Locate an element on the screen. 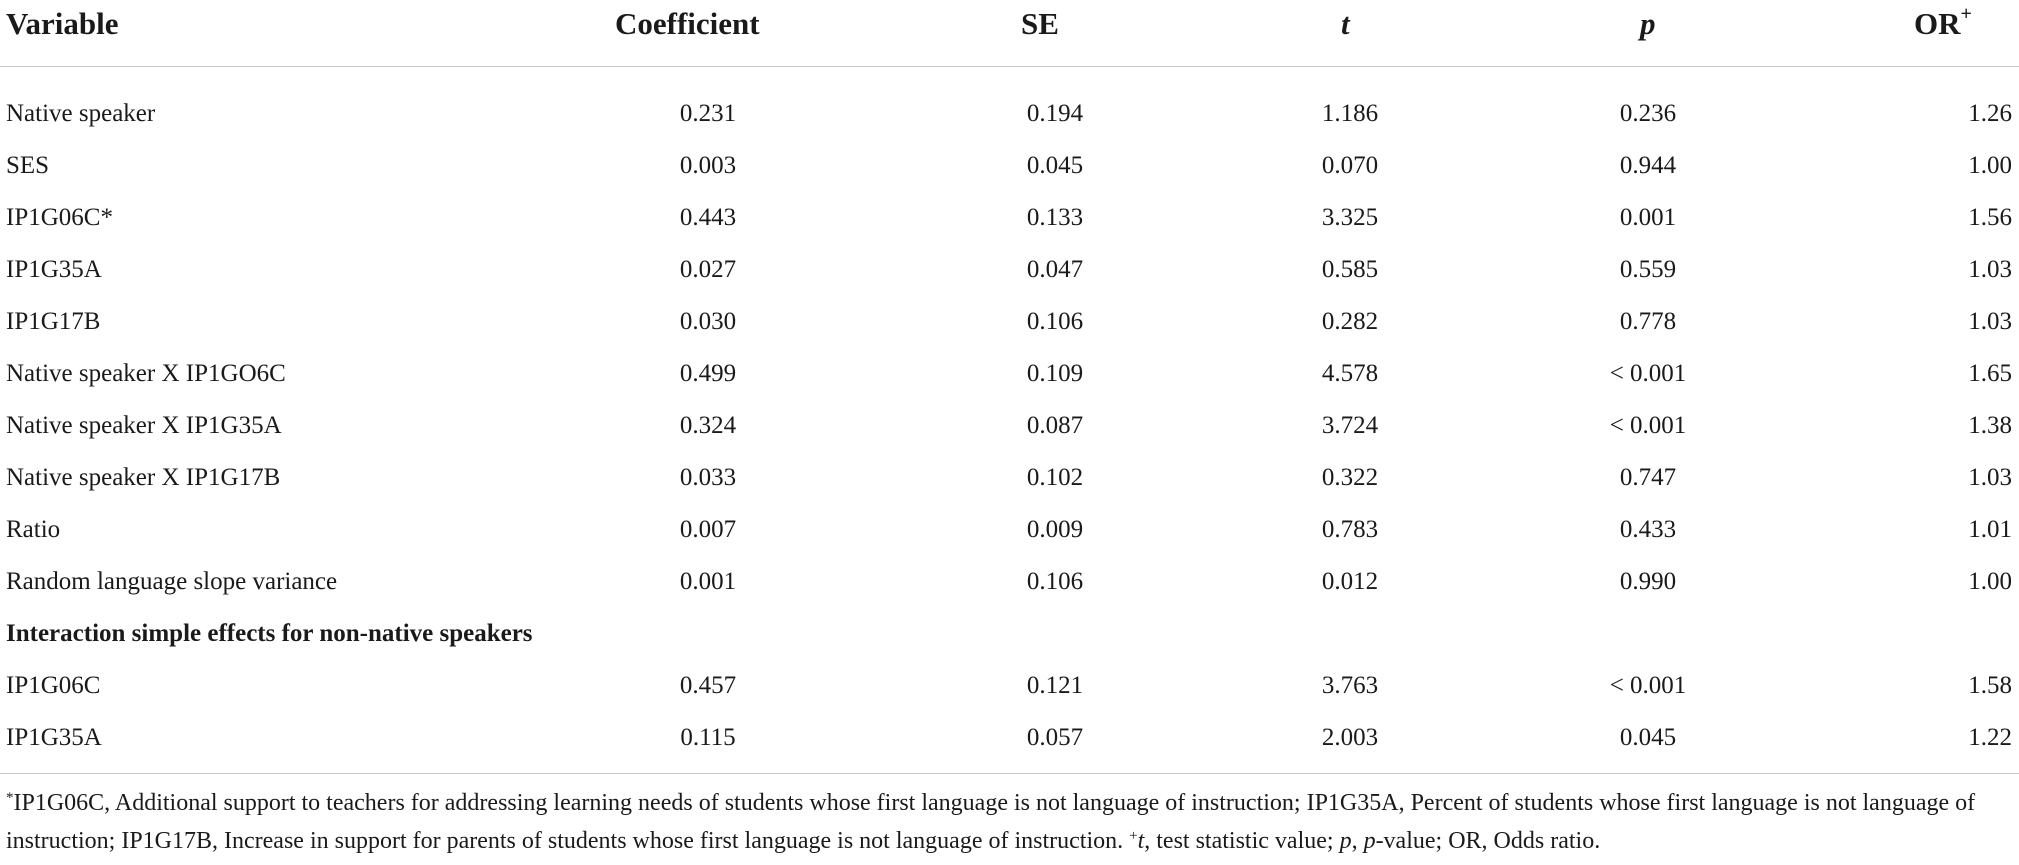 The height and width of the screenshot is (865, 2019). cell-p: 0.559 is located at coordinates (1648, 269).